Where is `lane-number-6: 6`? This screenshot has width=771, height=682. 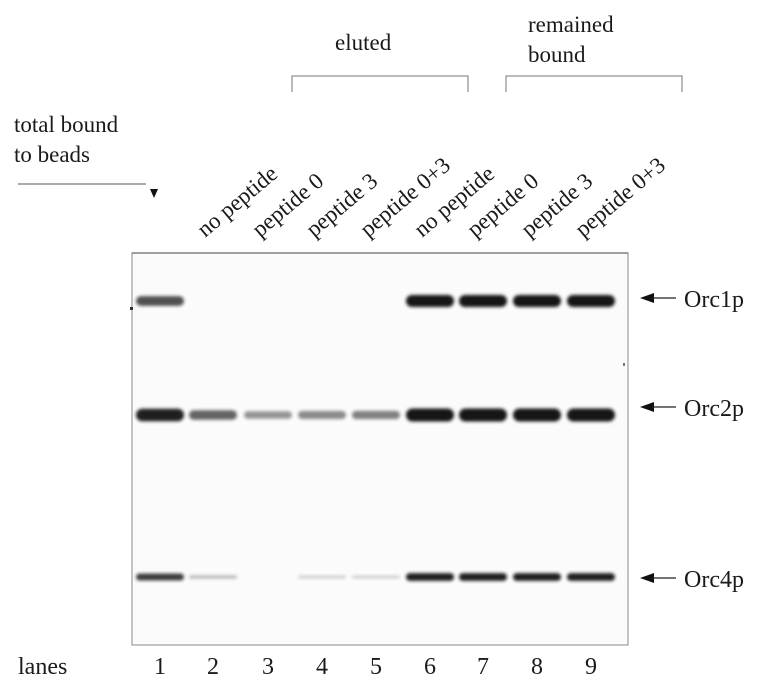
lane-number-6: 6 is located at coordinates (430, 667).